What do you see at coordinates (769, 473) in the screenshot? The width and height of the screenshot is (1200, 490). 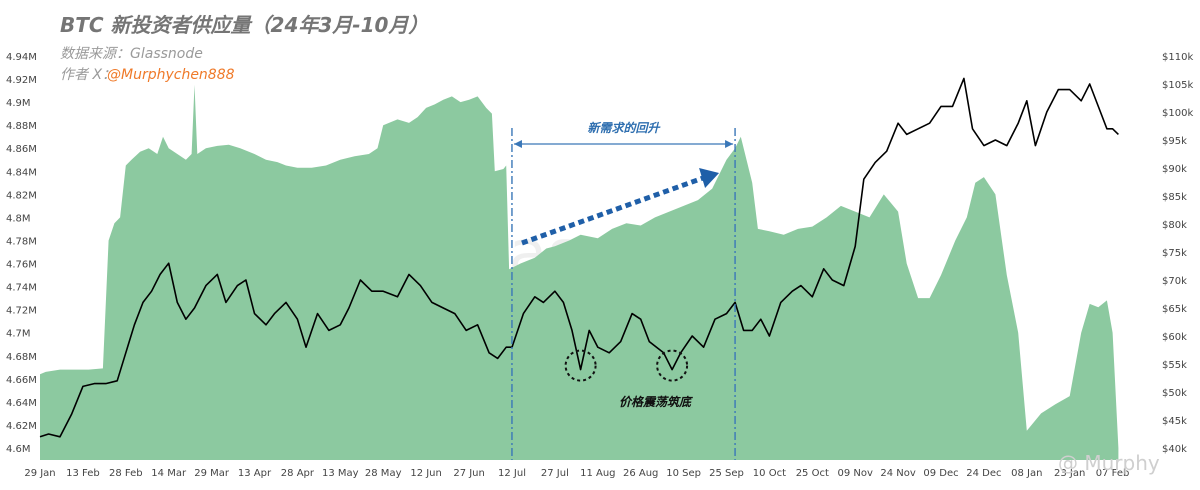 I see `x-tick: 10 Oct` at bounding box center [769, 473].